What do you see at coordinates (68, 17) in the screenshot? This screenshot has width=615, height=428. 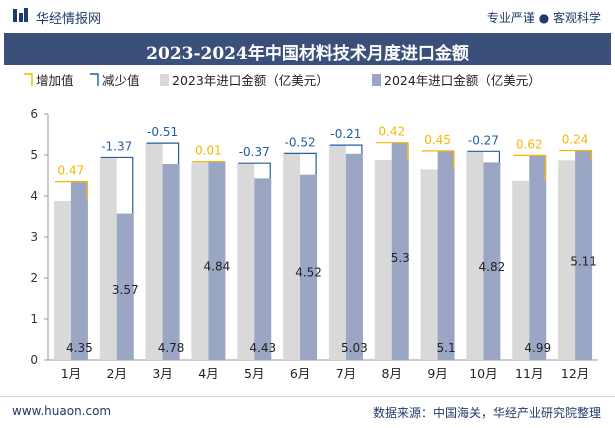 I see `brand-name: 华经情报网` at bounding box center [68, 17].